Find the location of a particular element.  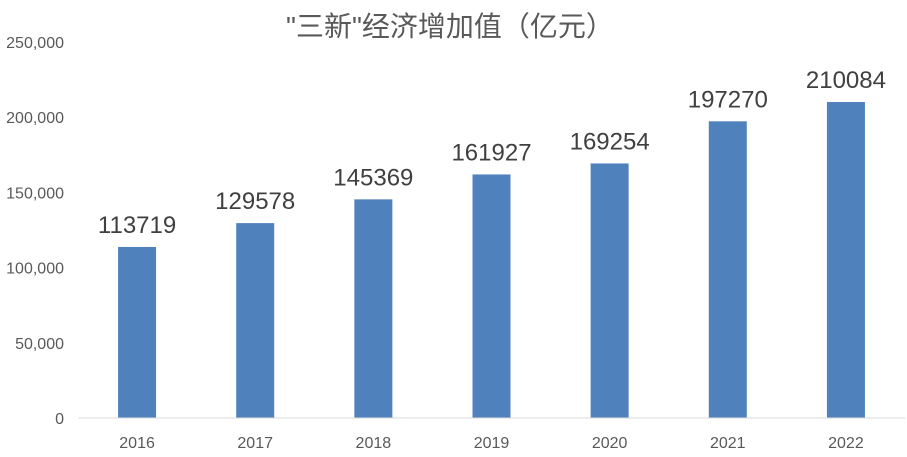

bar-2021 is located at coordinates (727, 270).